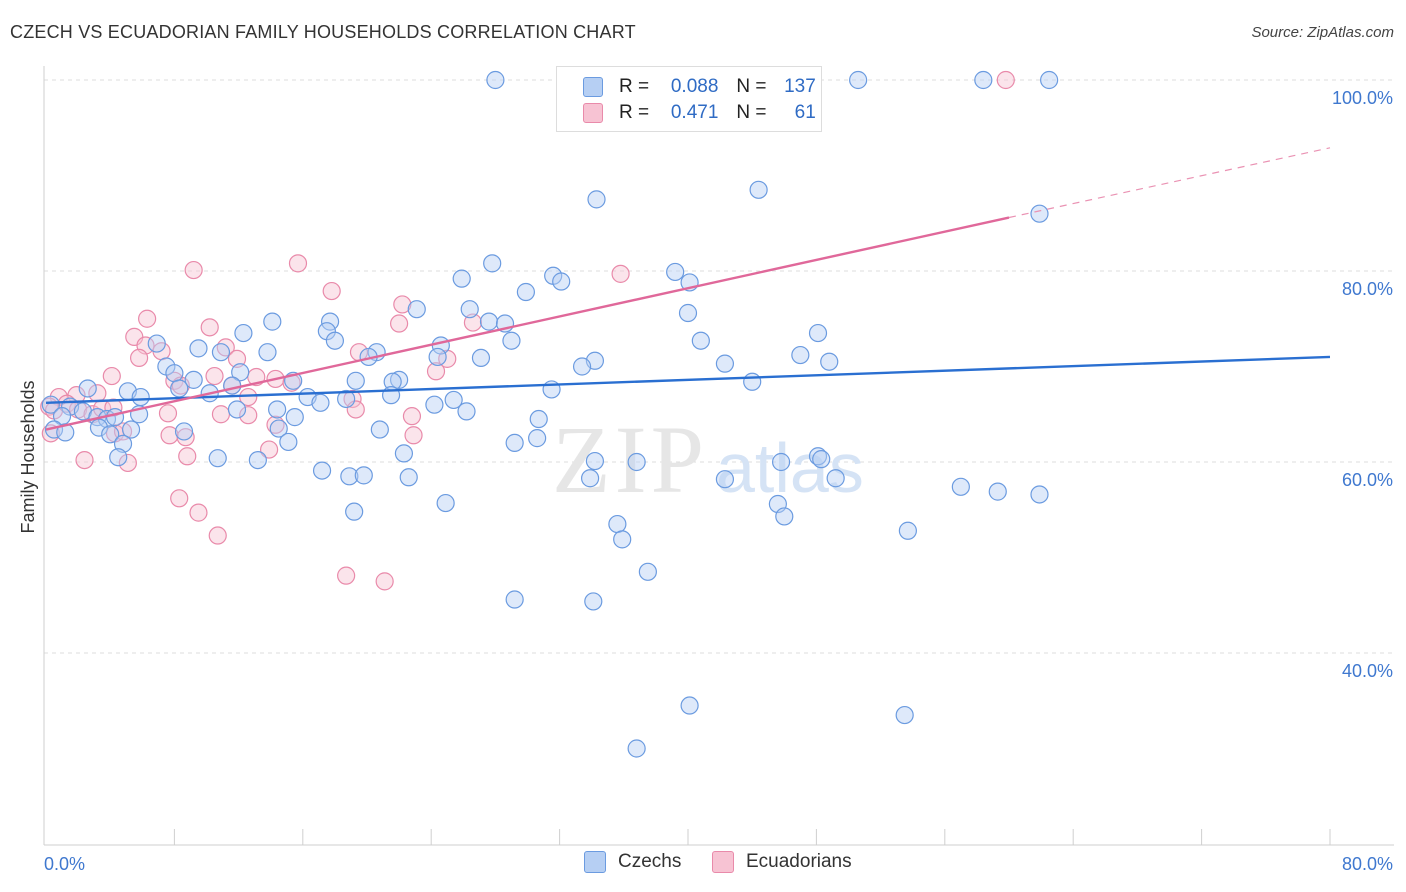 The height and width of the screenshot is (892, 1406). What do you see at coordinates (708, 459) in the screenshot?
I see `watermark: ZIP atlas` at bounding box center [708, 459].